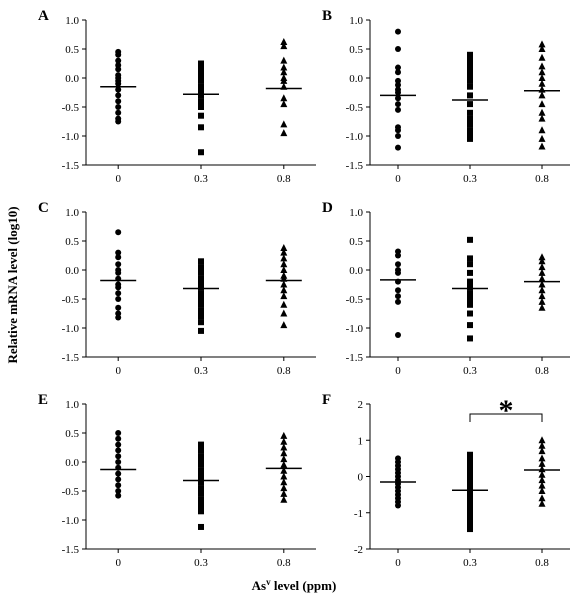 The image size is (583, 595). What do you see at coordinates (506, 417) in the screenshot?
I see `significance-bracket` at bounding box center [506, 417].